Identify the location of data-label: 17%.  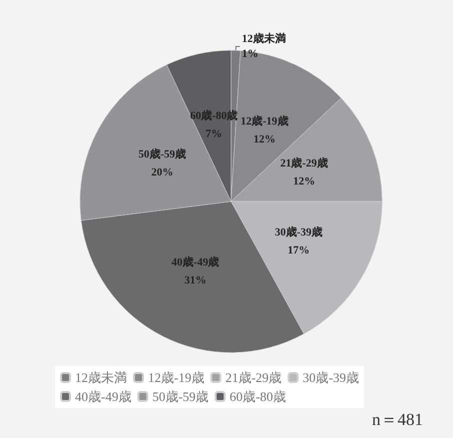
(299, 250).